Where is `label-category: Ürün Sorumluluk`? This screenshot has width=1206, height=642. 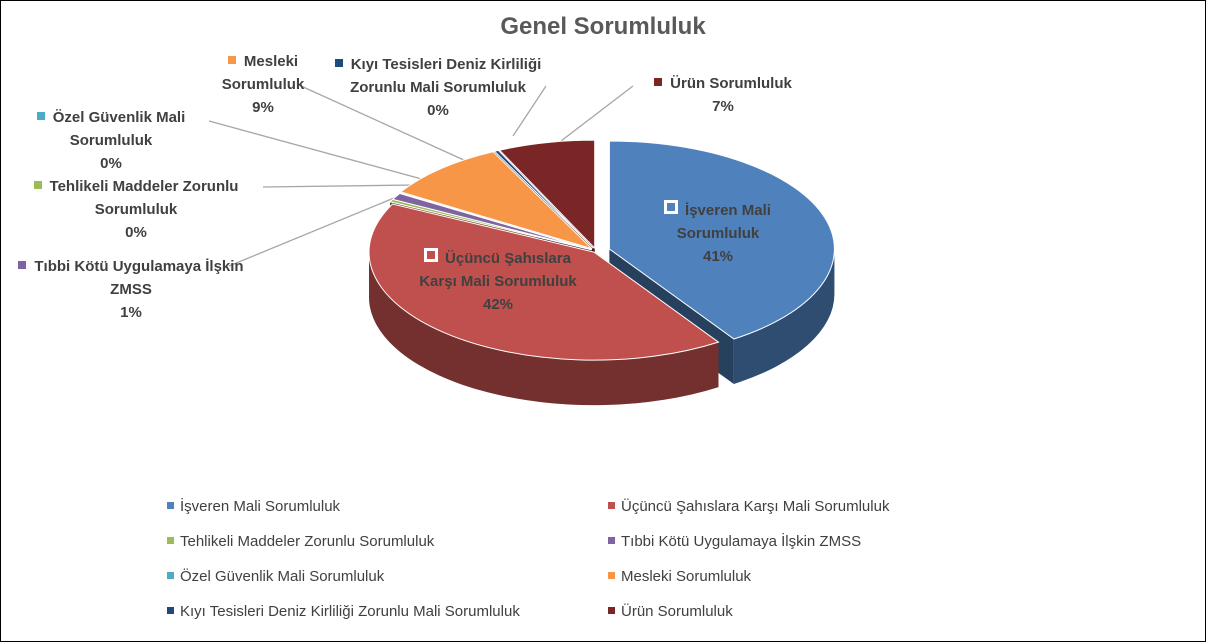
label-category: Ürün Sorumluluk is located at coordinates (731, 83).